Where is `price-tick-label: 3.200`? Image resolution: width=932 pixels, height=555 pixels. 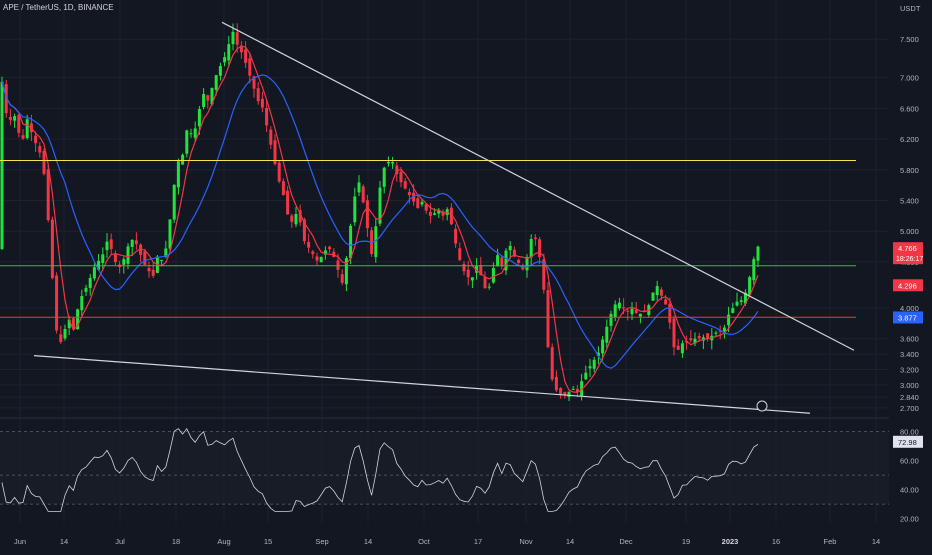 price-tick-label: 3.200 is located at coordinates (909, 369).